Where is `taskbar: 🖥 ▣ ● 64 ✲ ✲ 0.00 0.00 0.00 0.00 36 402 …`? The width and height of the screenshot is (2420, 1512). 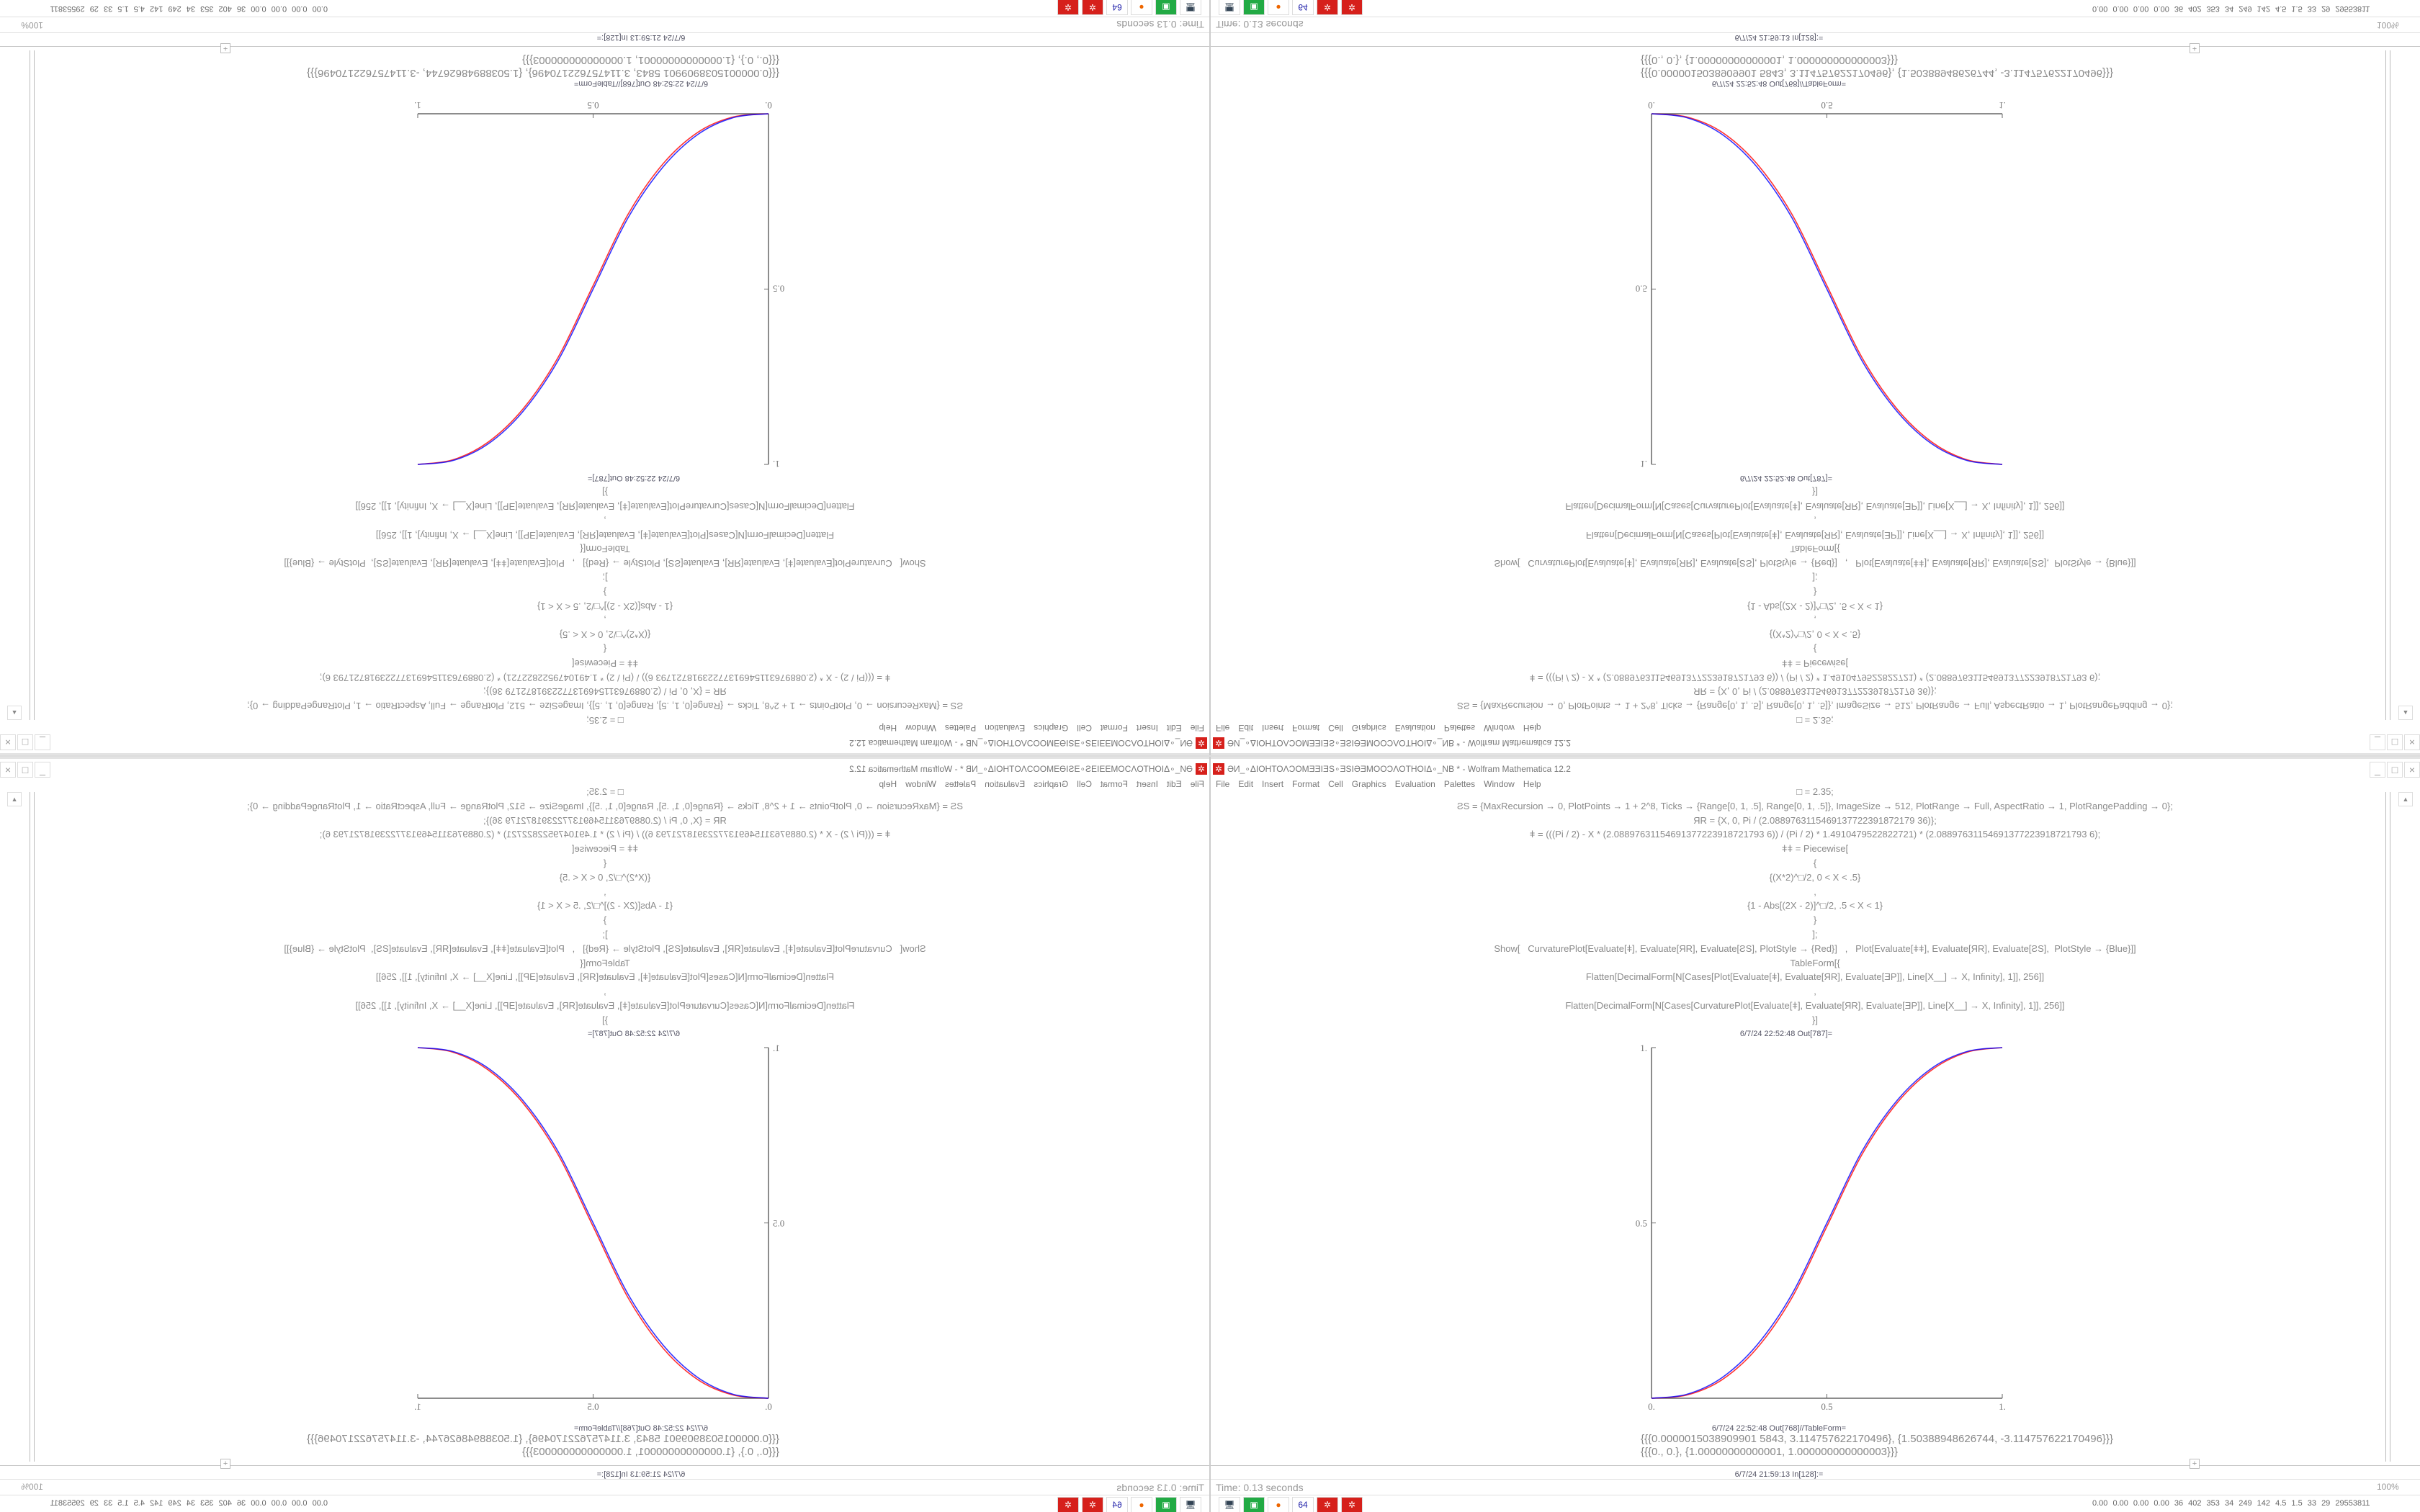
taskbar: 🖥 ▣ ● 64 ✲ ✲ 0.00 0.00 0.00 0.00 36 402 … is located at coordinates (605, 1503).